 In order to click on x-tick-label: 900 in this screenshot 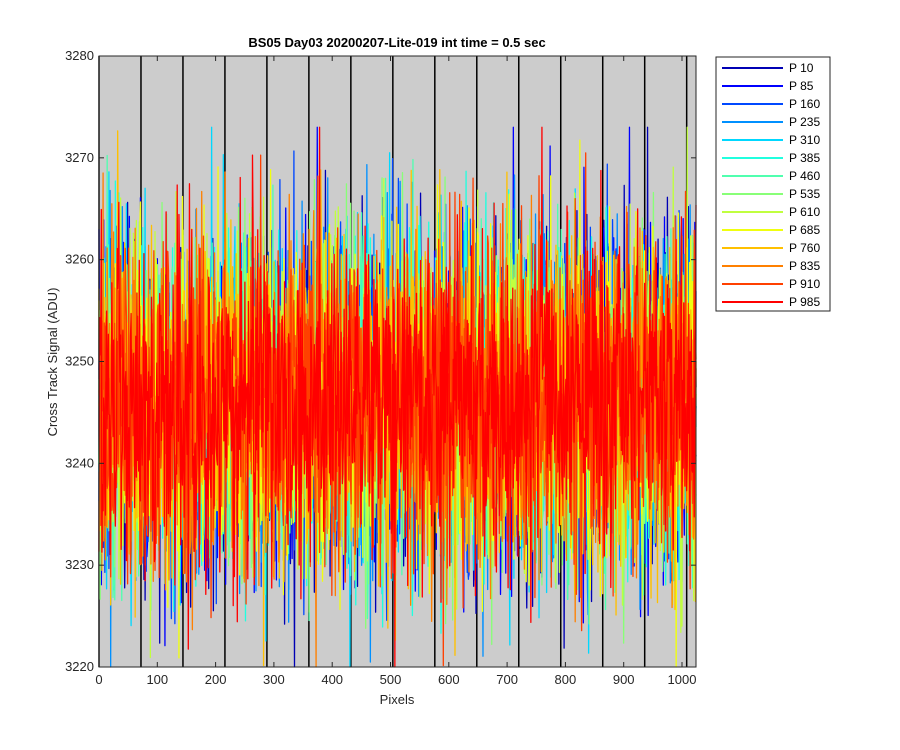, I will do `click(624, 679)`.